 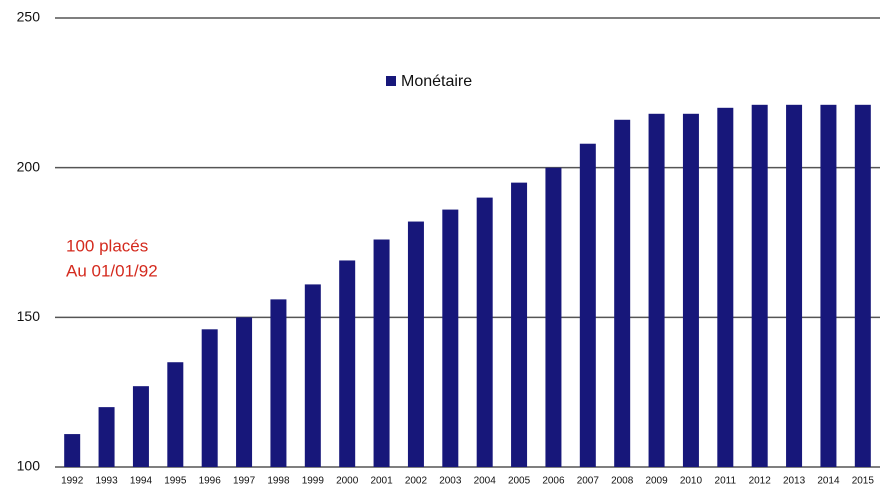 What do you see at coordinates (391, 81) in the screenshot?
I see `legend-swatch` at bounding box center [391, 81].